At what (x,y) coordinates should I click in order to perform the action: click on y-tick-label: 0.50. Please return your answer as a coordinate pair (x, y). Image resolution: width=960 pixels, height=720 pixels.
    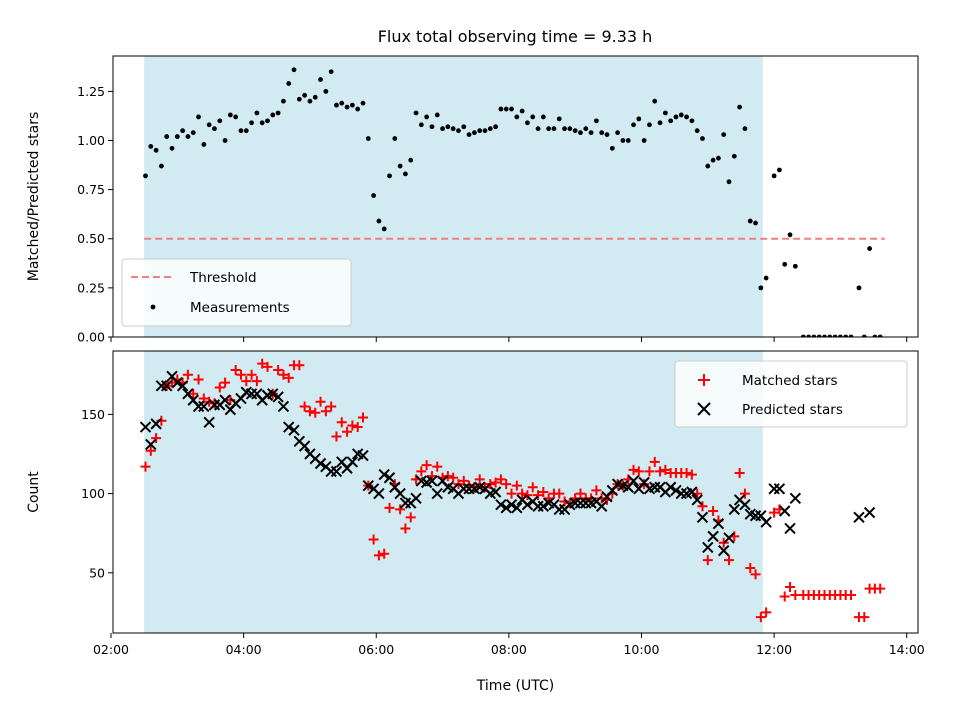
    Looking at the image, I should click on (91, 238).